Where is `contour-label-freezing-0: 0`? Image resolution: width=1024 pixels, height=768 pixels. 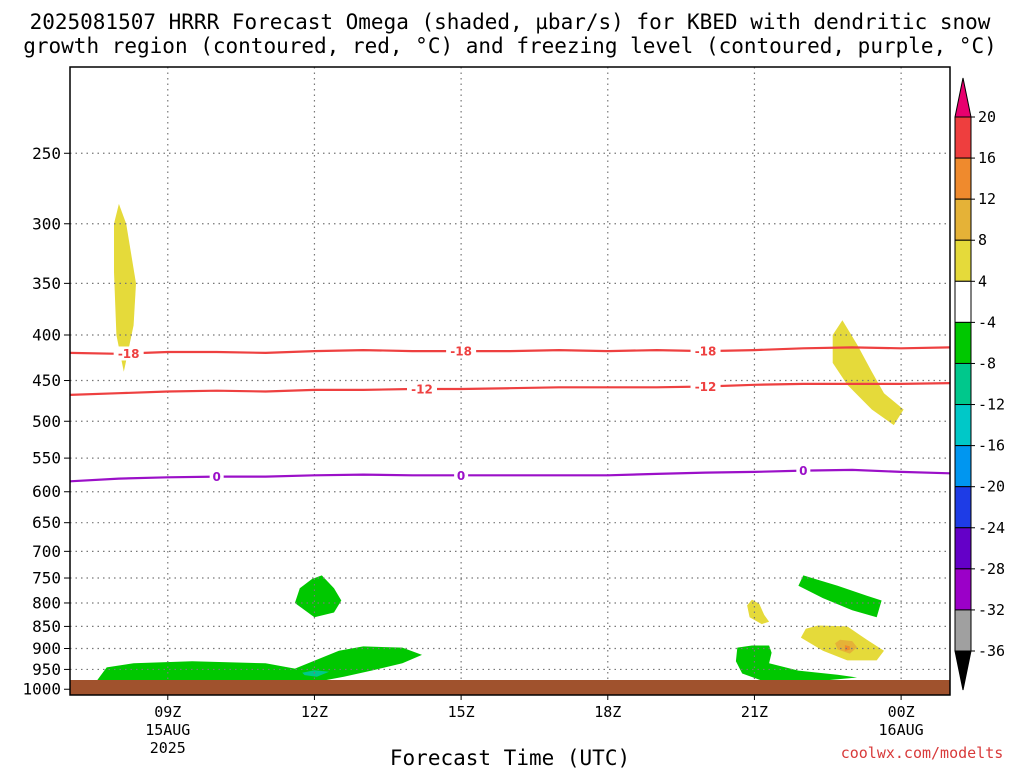 contour-label-freezing-0: 0 is located at coordinates (216, 477).